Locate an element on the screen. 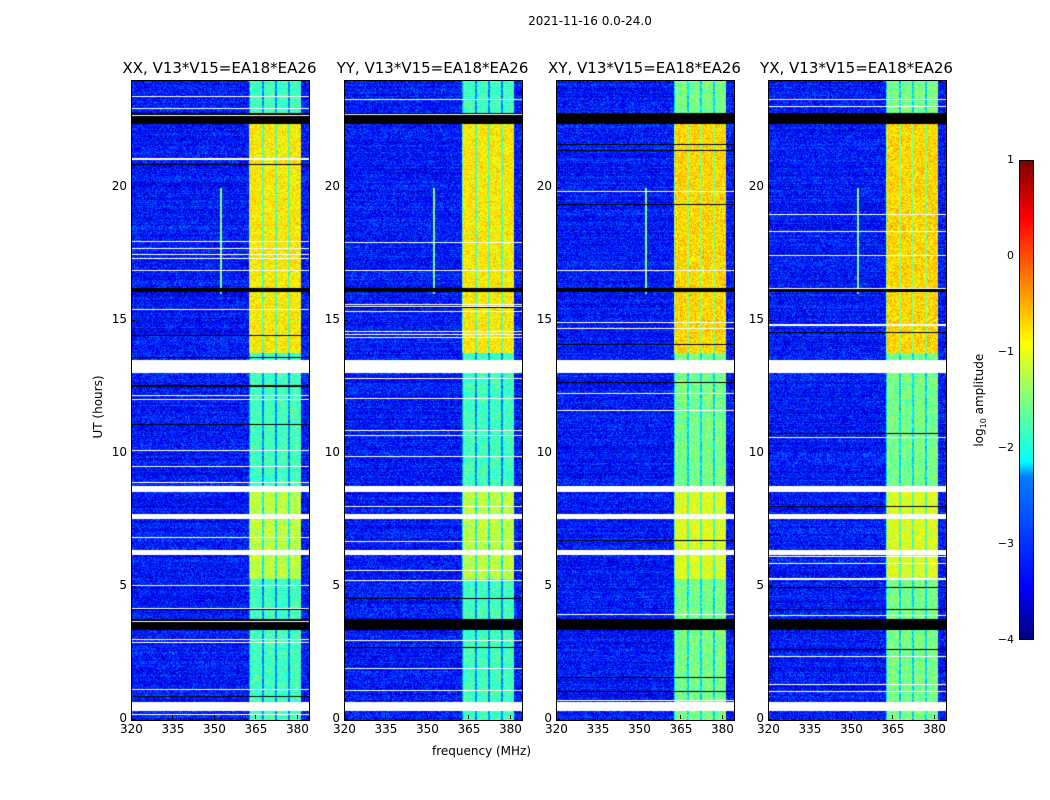 The height and width of the screenshot is (800, 1050). panel-title: YX, V13*V15=EA18*EA26 is located at coordinates (856, 68).